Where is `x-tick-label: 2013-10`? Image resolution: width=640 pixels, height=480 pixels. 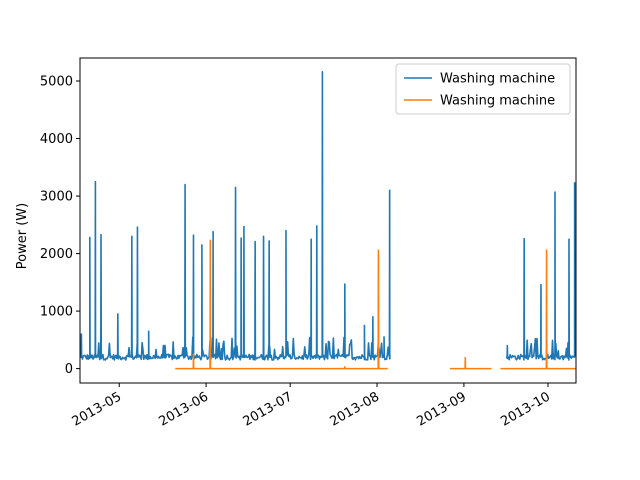 x-tick-label: 2013-10 is located at coordinates (525, 409).